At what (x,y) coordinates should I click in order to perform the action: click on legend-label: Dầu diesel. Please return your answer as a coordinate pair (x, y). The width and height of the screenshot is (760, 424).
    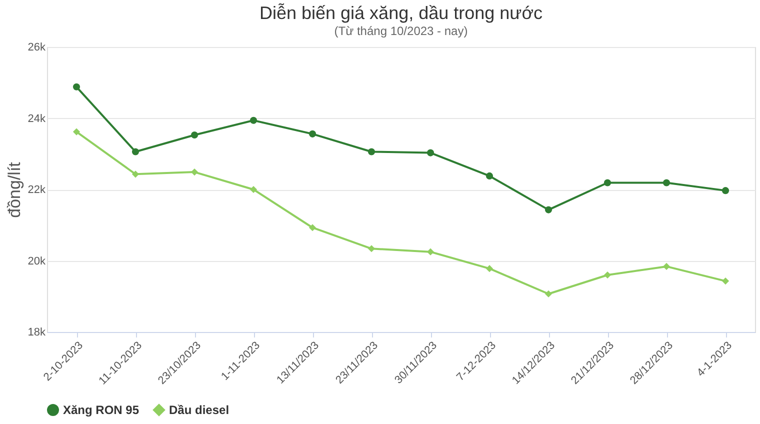
    Looking at the image, I should click on (199, 410).